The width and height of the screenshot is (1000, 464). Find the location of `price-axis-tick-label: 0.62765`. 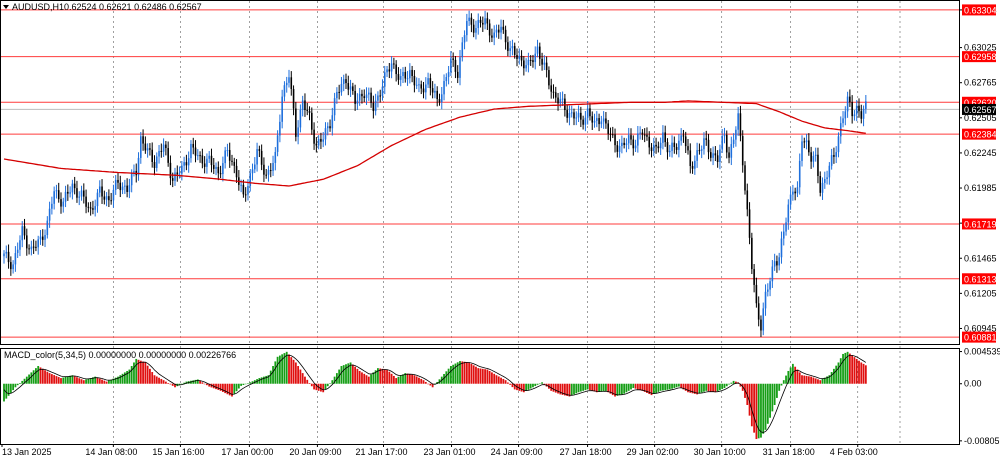

price-axis-tick-label: 0.62765 is located at coordinates (980, 83).